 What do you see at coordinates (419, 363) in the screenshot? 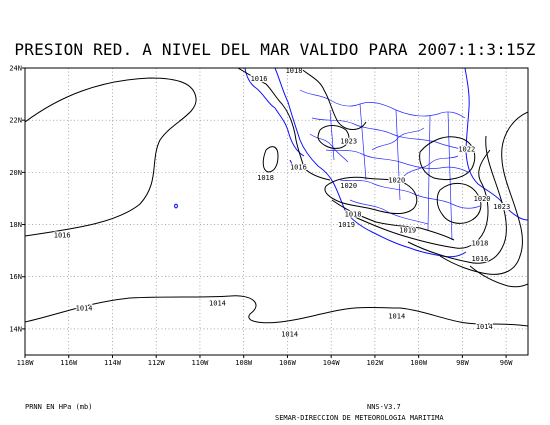
I see `lon-tick-label: 100W` at bounding box center [419, 363].